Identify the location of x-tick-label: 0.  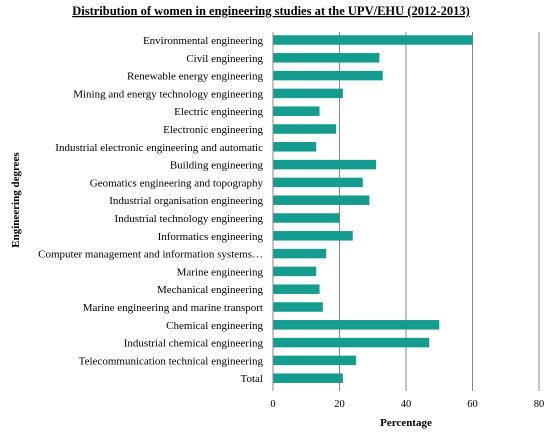
(272, 404).